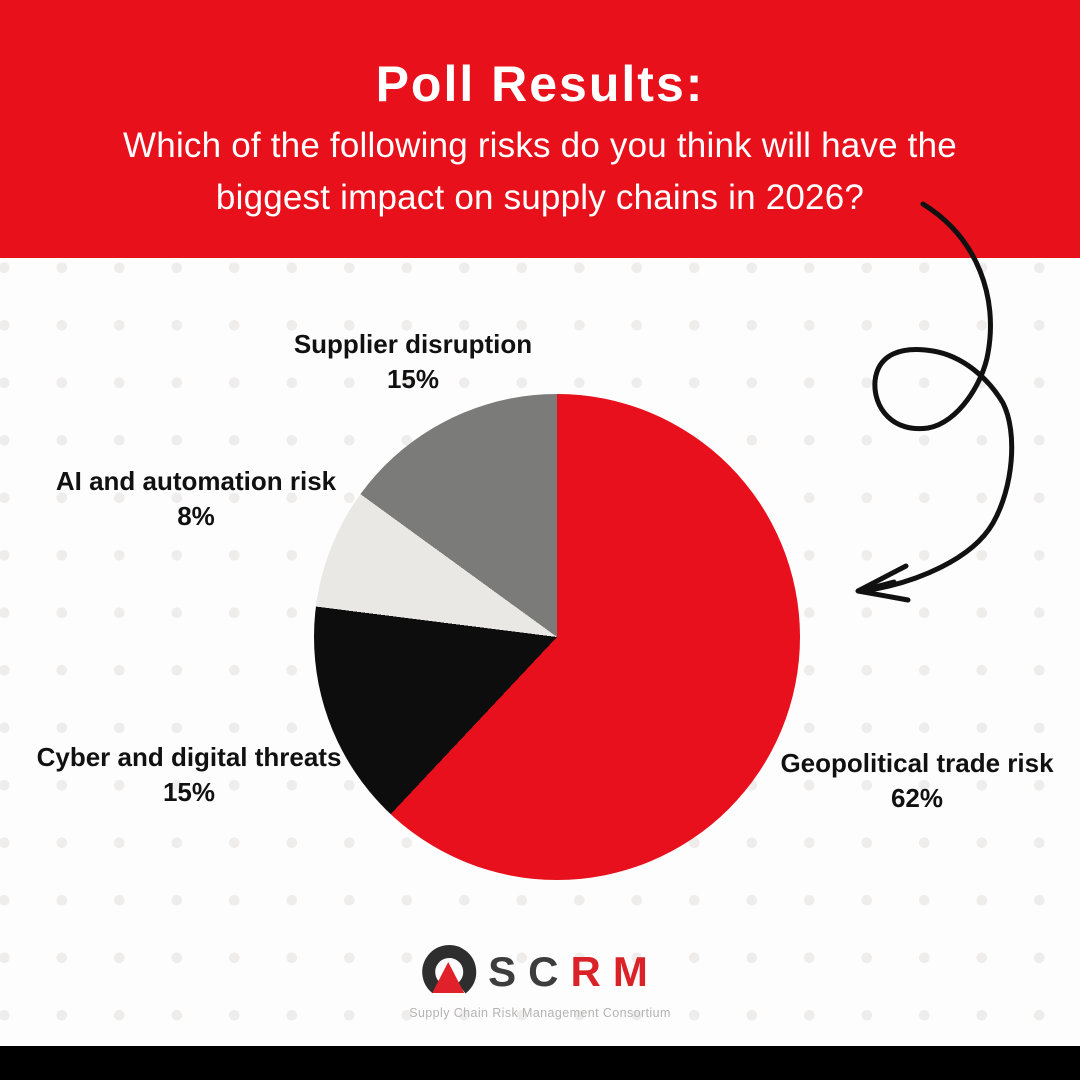 This screenshot has width=1080, height=1080. Describe the element at coordinates (615, 971) in the screenshot. I see `logo-text-rm: RM` at that location.